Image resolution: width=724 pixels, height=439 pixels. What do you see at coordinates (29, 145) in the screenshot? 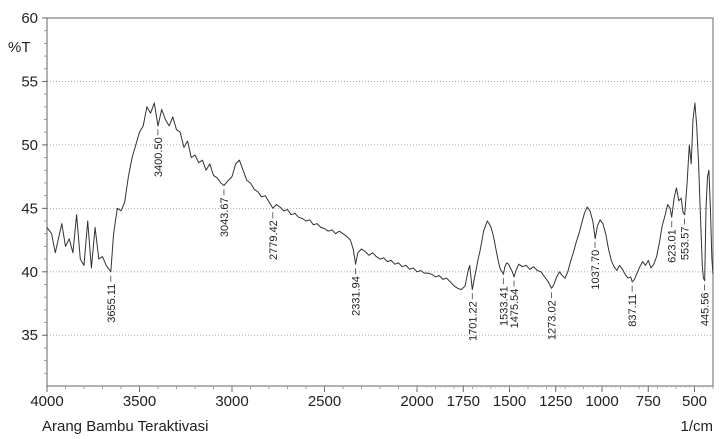
I see `y-tick-label: 50` at bounding box center [29, 145].